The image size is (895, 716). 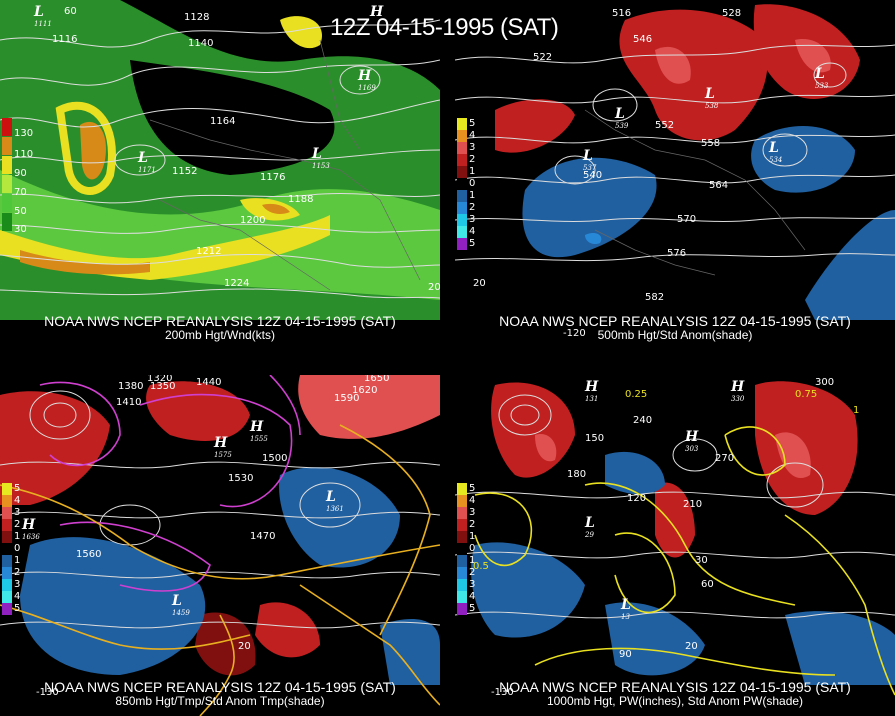 What do you see at coordinates (622, 118) in the screenshot?
I see `pressure-center: L 539` at bounding box center [622, 118].